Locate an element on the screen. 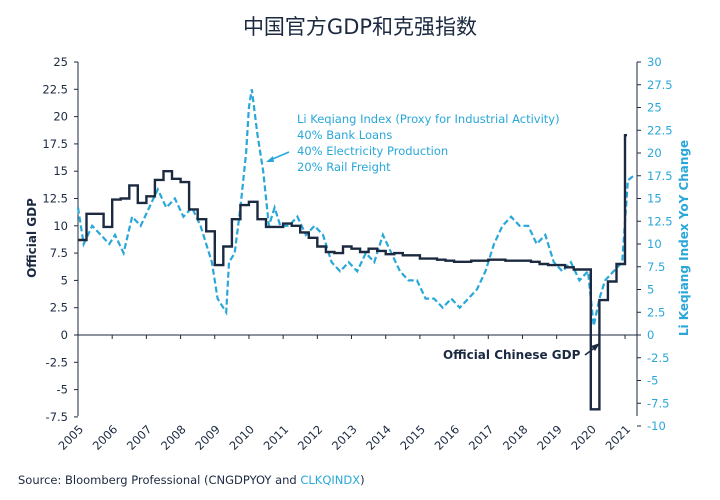  left-tick-label: 25 is located at coordinates (60, 62).